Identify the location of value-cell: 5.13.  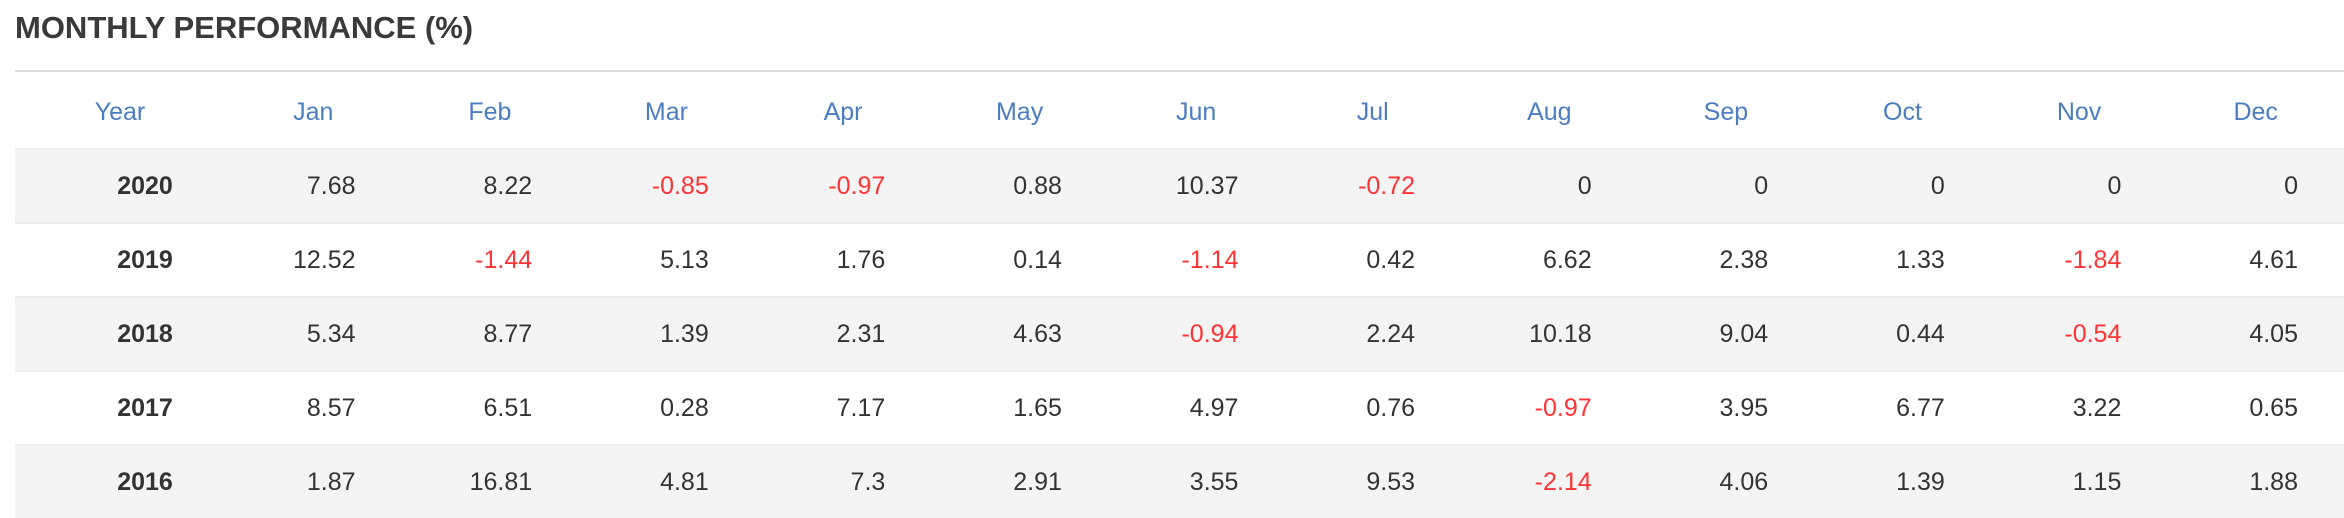
(666, 259).